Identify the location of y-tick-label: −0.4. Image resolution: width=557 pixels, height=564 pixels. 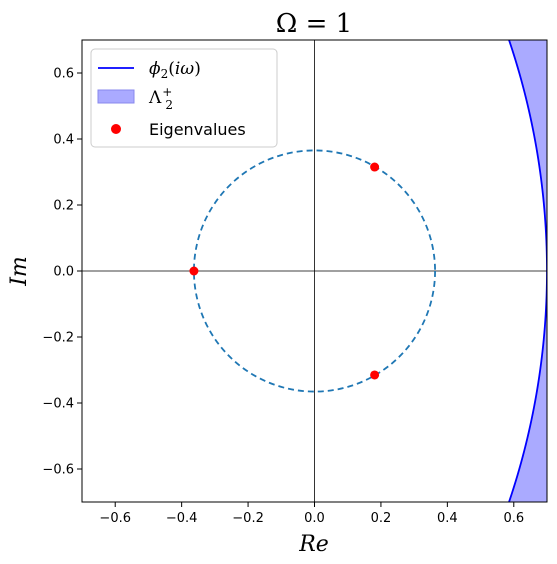
(58, 404).